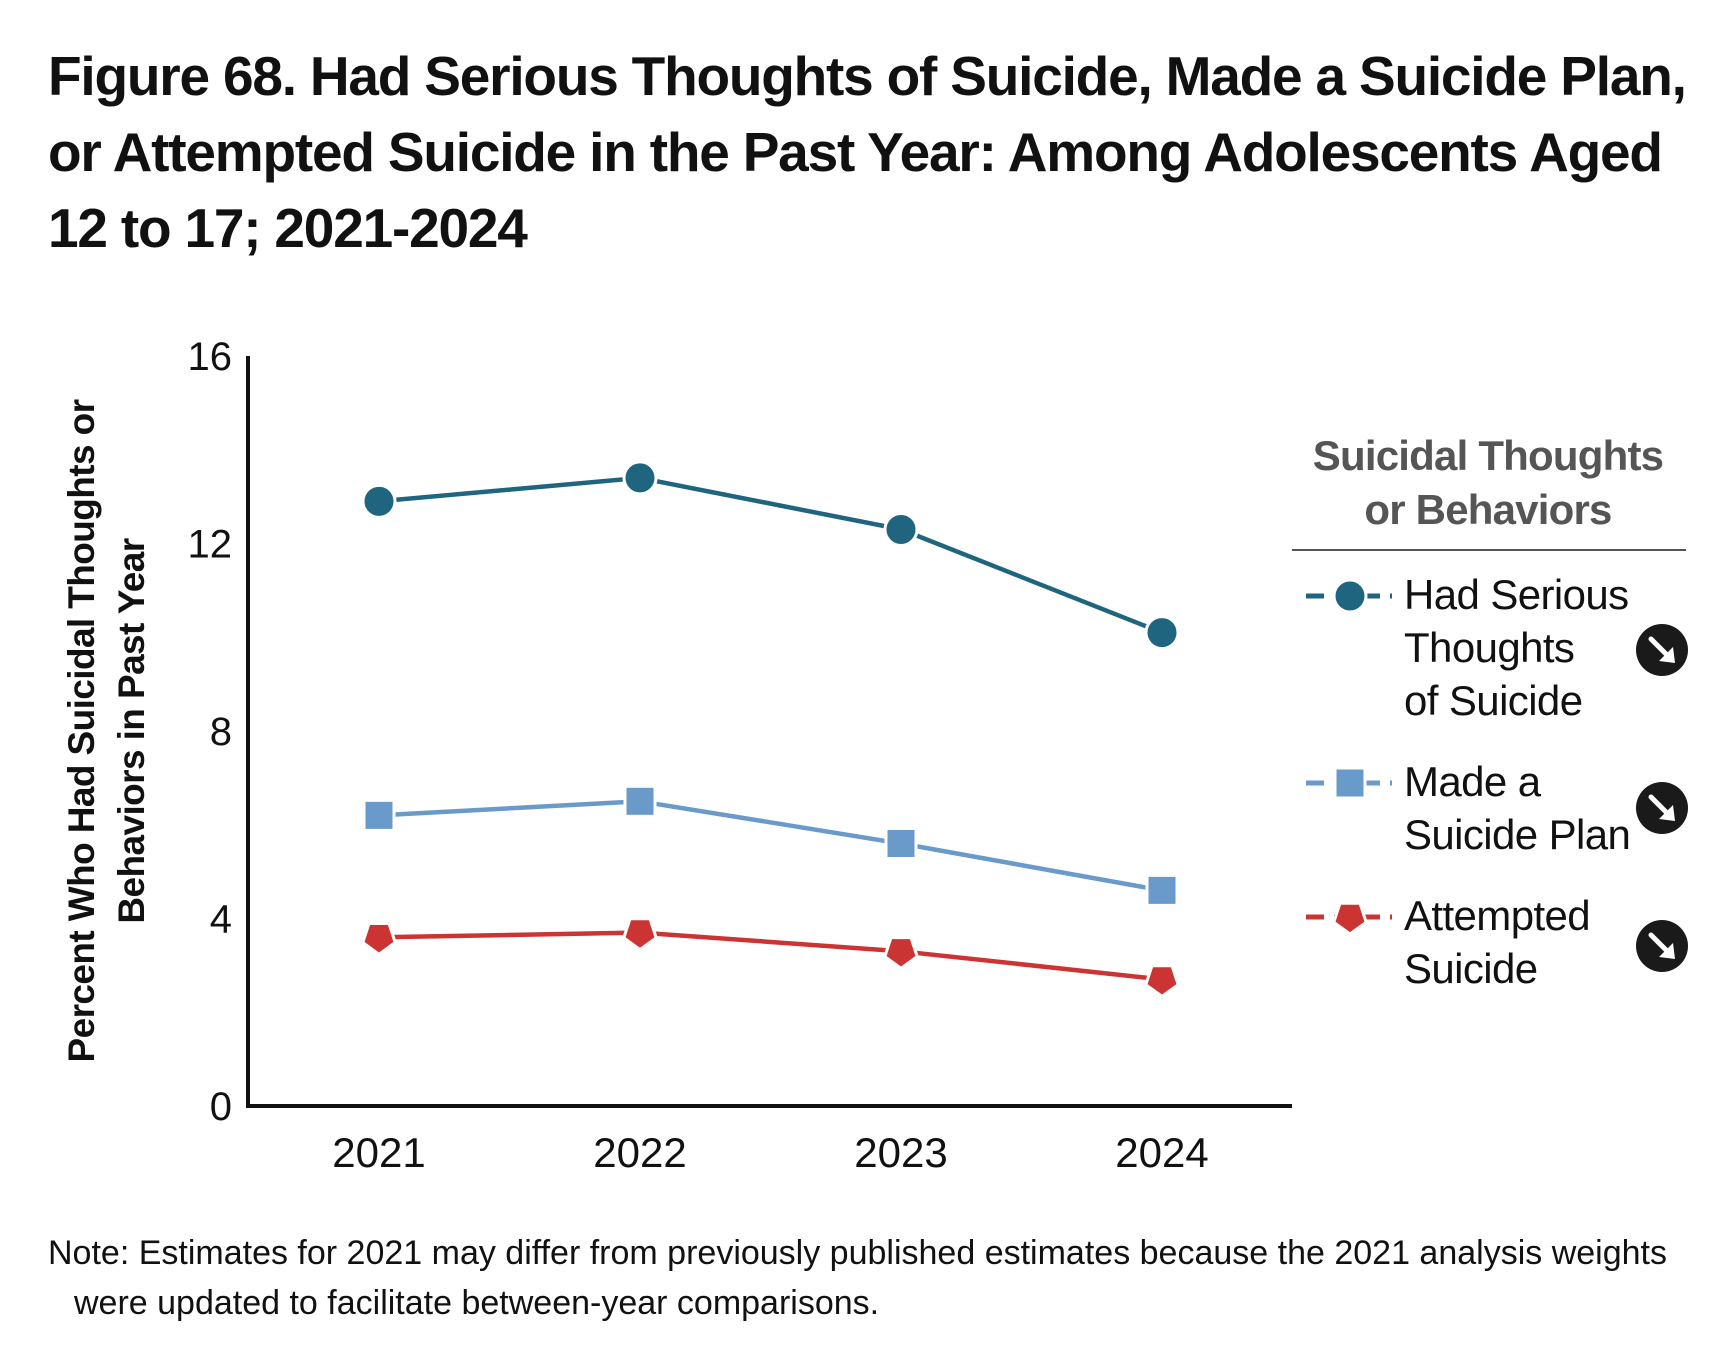 Image resolution: width=1730 pixels, height=1372 pixels. I want to click on legend-label-line: Suicide Plan, so click(1517, 834).